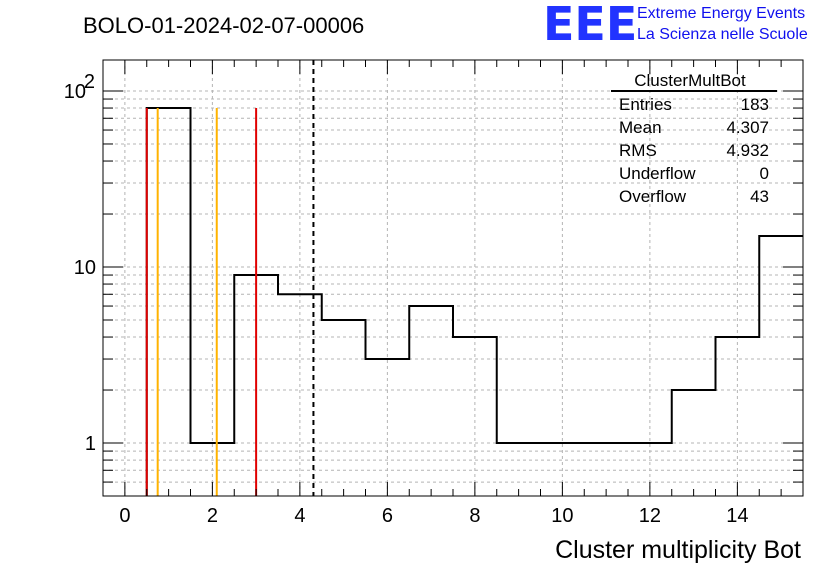  I want to click on logo-line-2: La Scienza nelle Scuole, so click(722, 34).